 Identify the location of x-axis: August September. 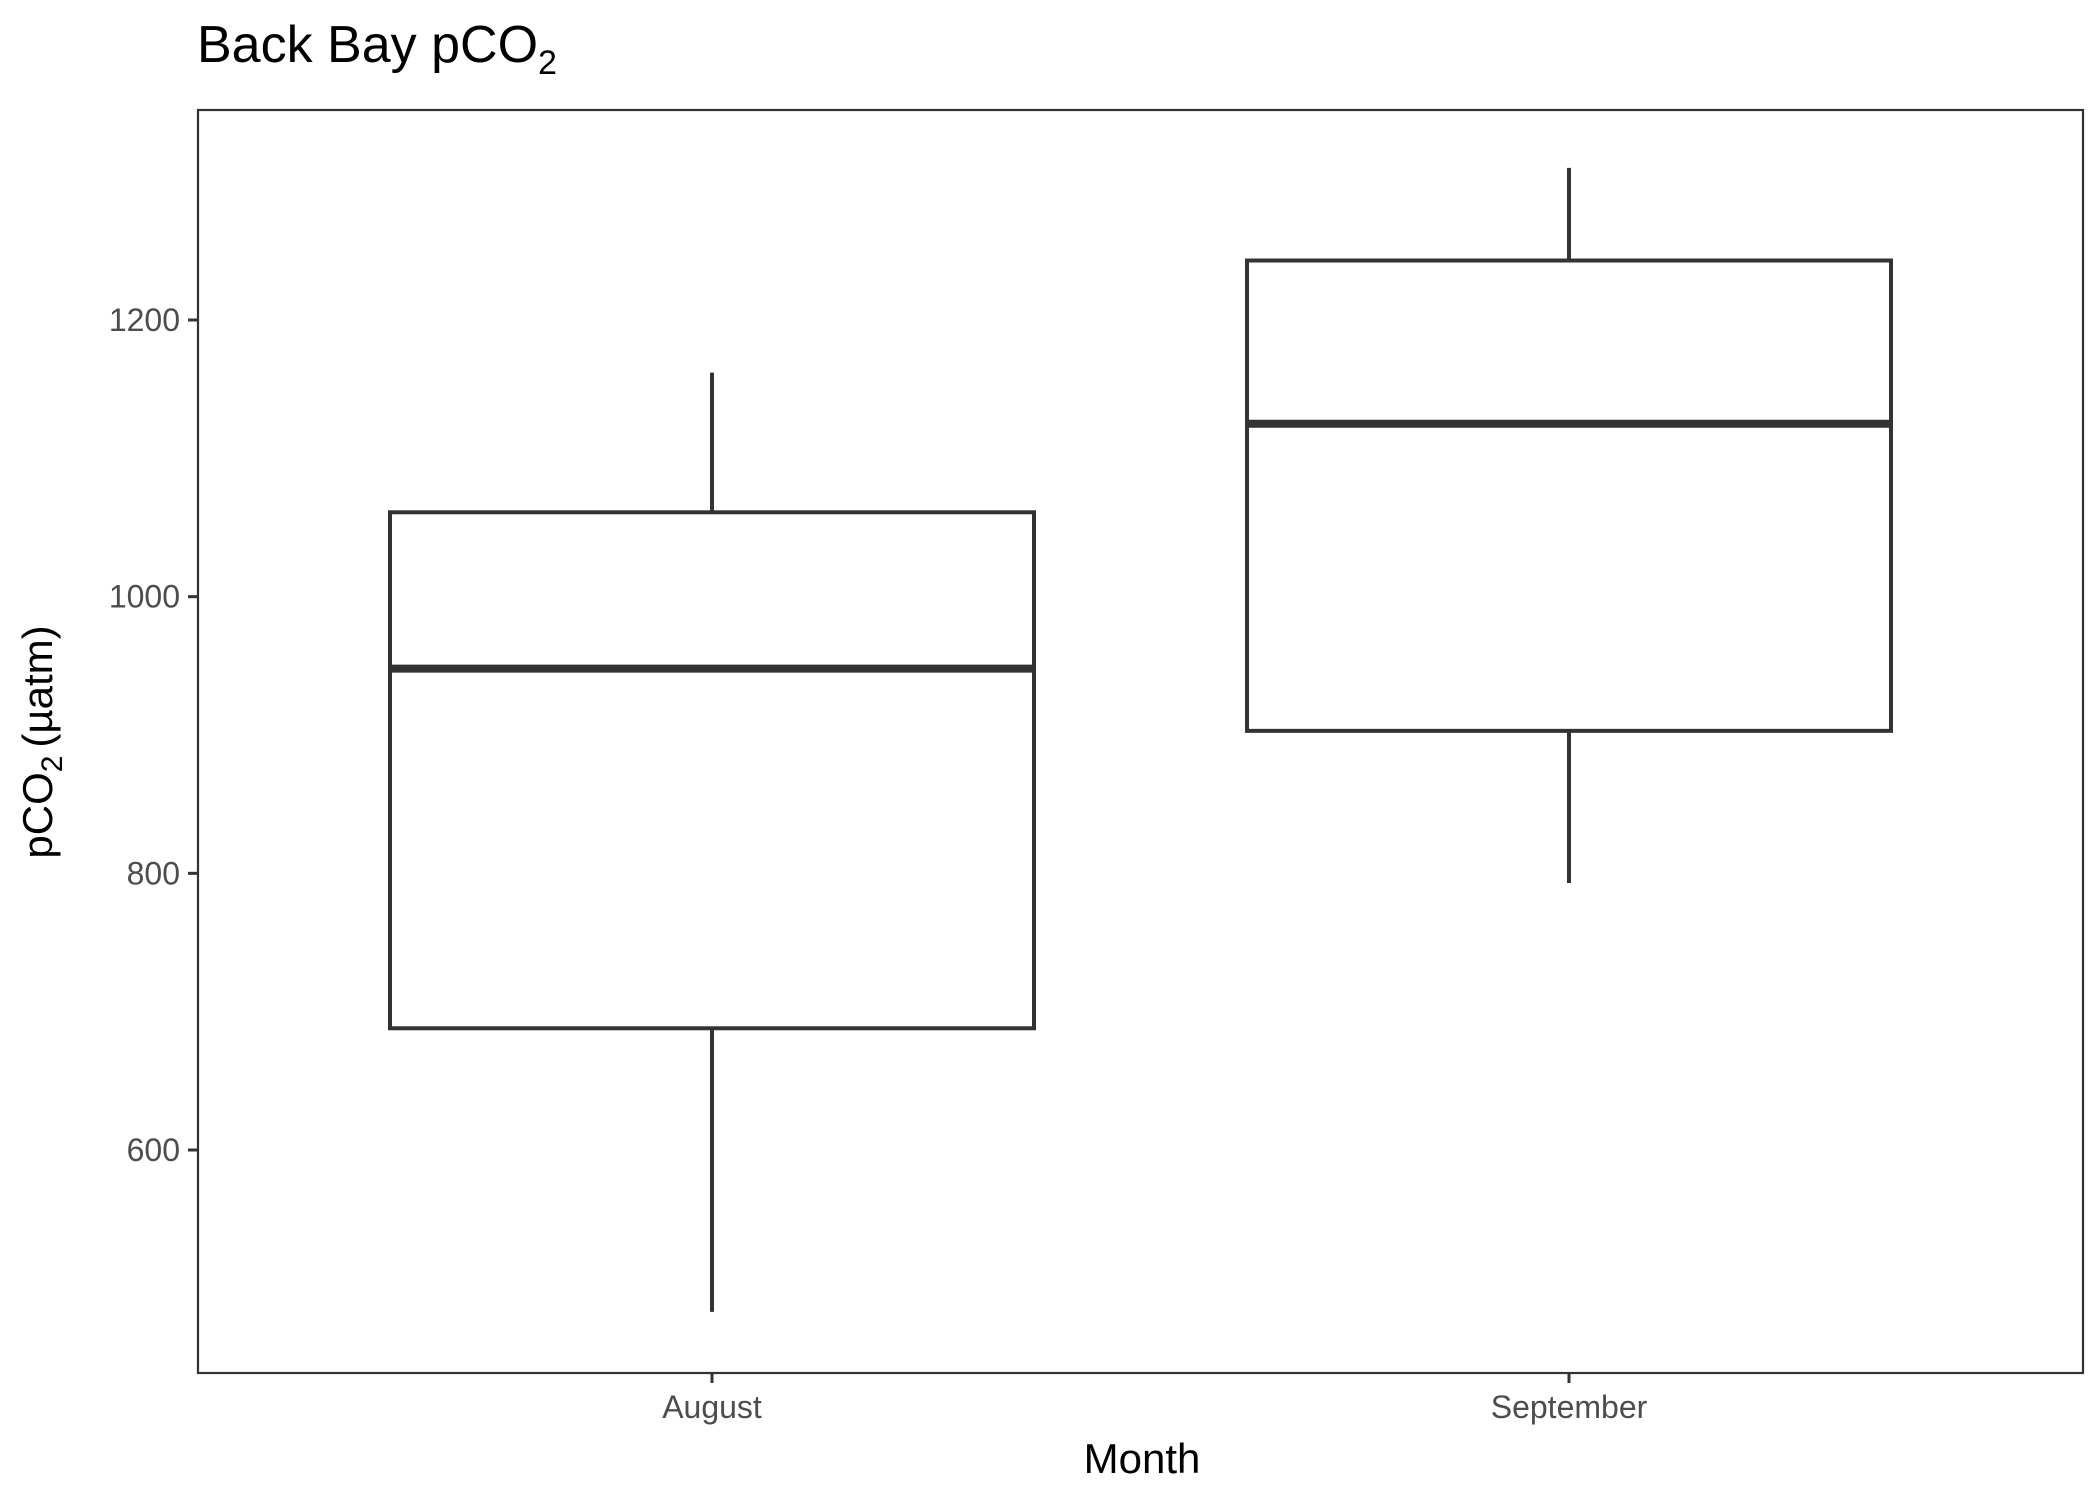
(1155, 1399).